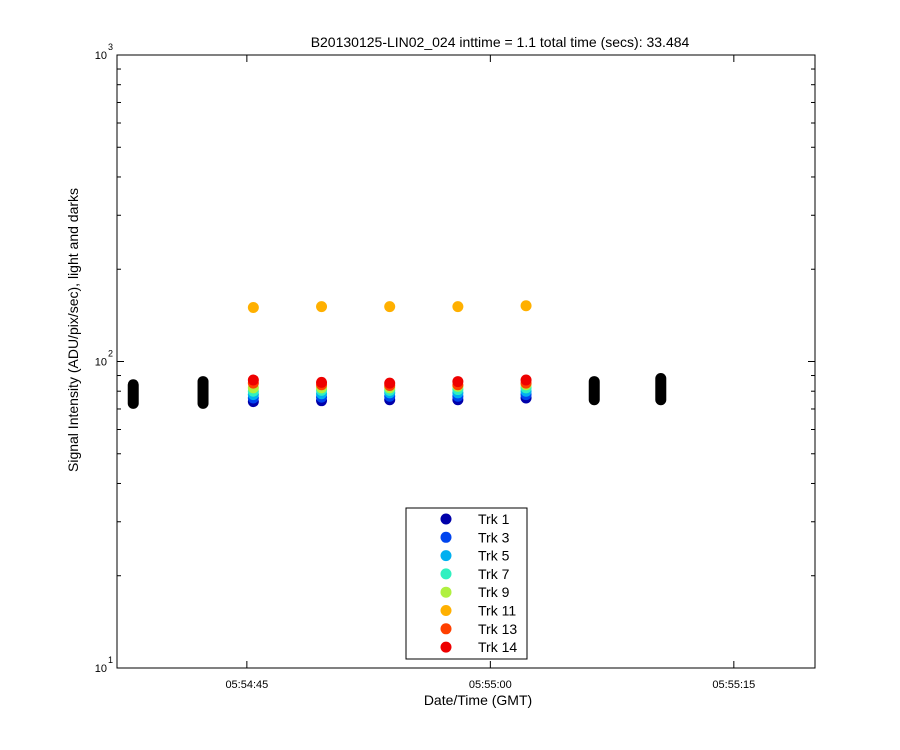 The width and height of the screenshot is (900, 750). What do you see at coordinates (494, 519) in the screenshot?
I see `legend-label: Trk 1` at bounding box center [494, 519].